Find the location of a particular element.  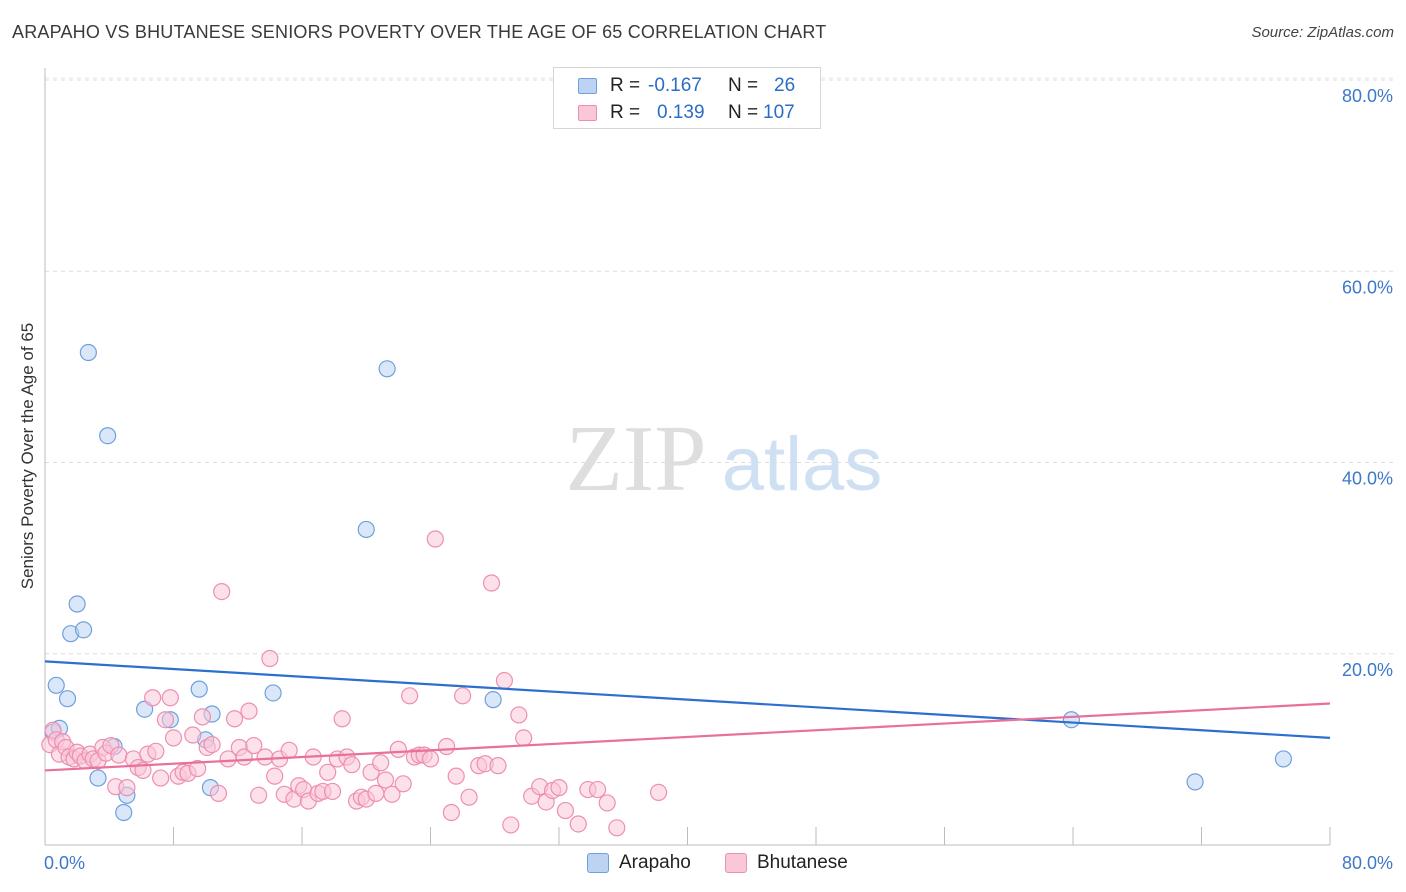

y-tick-label-3: 80.0% is located at coordinates (1367, 96).